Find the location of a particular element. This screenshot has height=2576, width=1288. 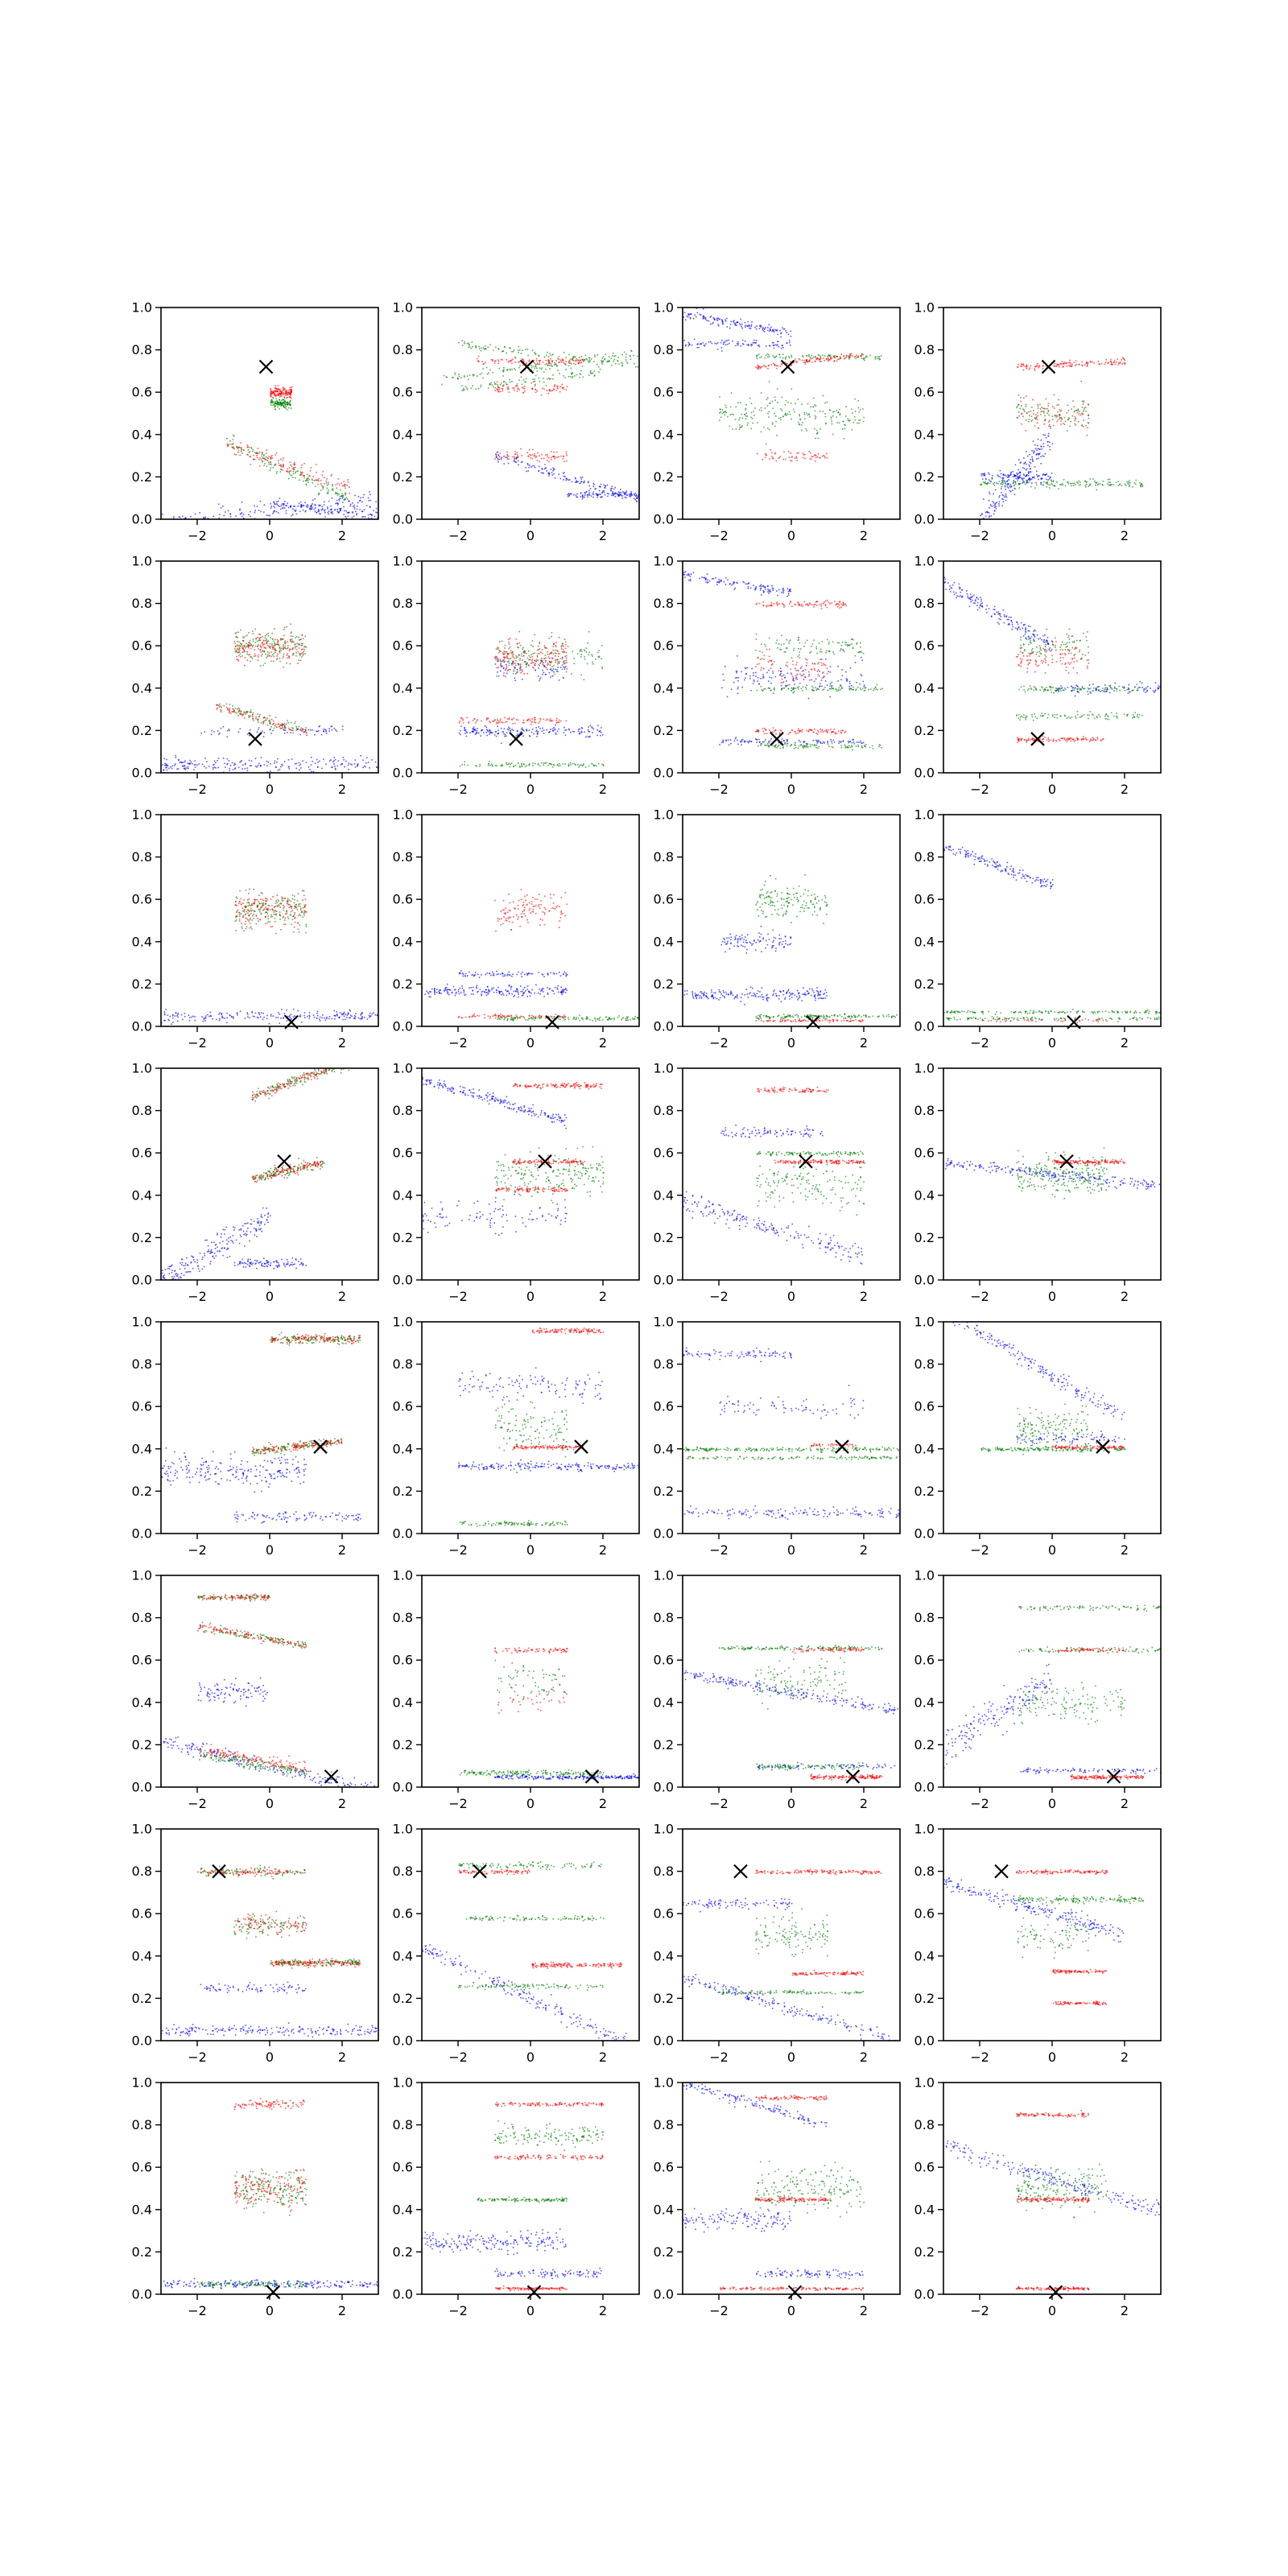

y-tick-label: 0.8 is located at coordinates (142, 349).